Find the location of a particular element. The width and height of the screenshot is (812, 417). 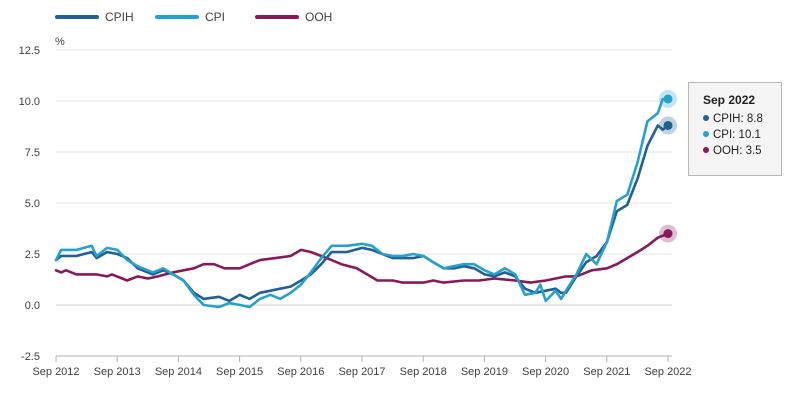

tooltip-row-cpih: CPIH: 8.8 is located at coordinates (742, 119).